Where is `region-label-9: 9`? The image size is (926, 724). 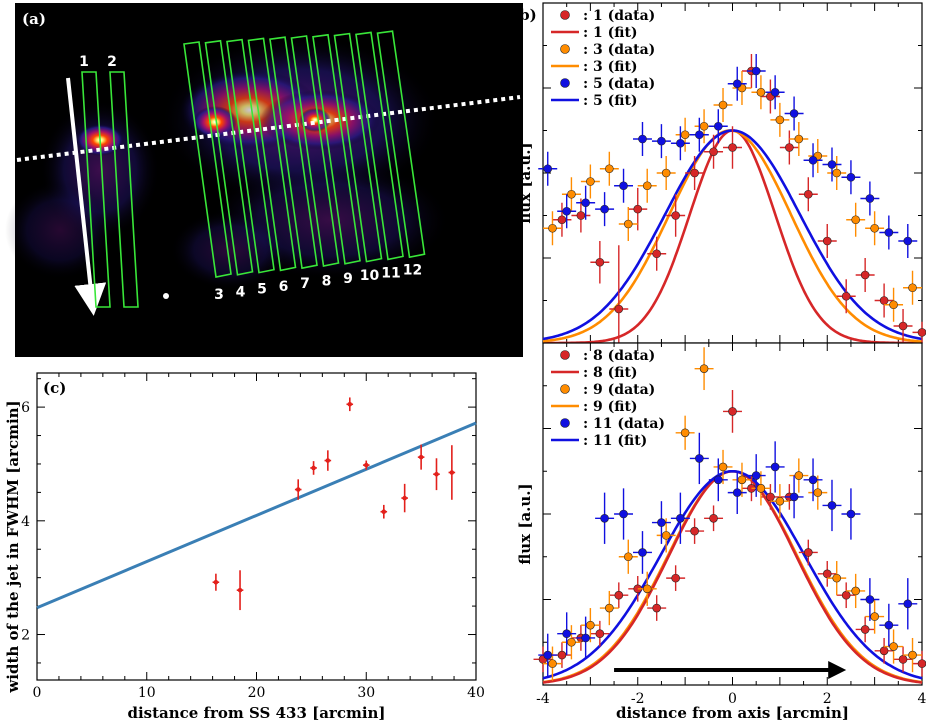
region-label-9: 9 is located at coordinates (348, 279).